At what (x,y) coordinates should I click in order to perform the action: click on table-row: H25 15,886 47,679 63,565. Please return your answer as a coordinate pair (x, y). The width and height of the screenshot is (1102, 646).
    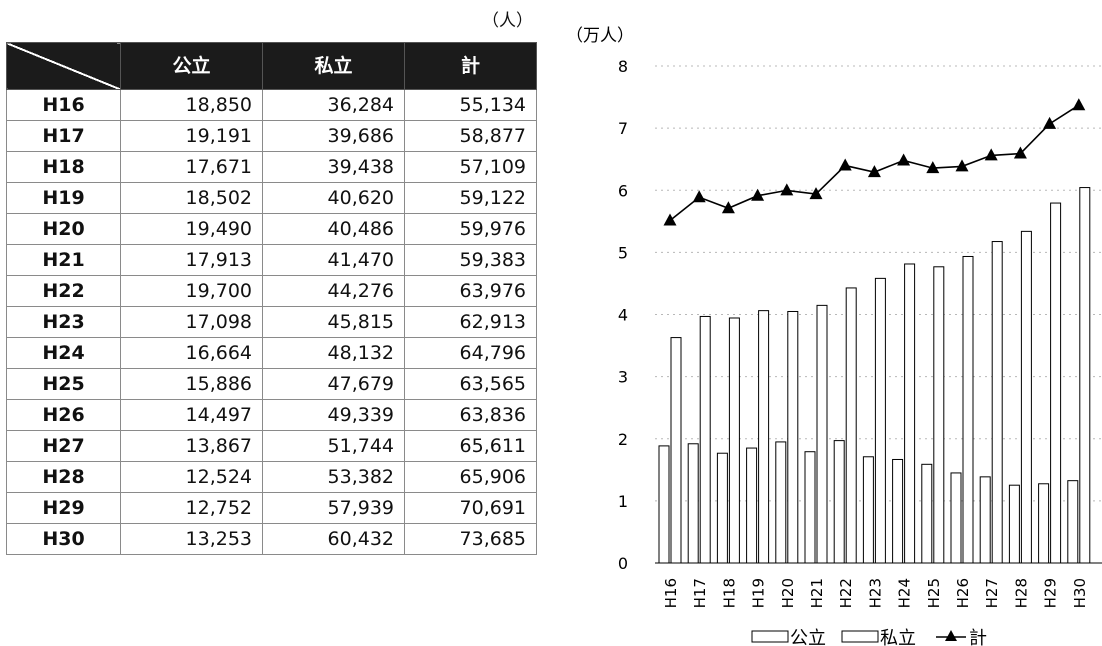
    Looking at the image, I should click on (271, 384).